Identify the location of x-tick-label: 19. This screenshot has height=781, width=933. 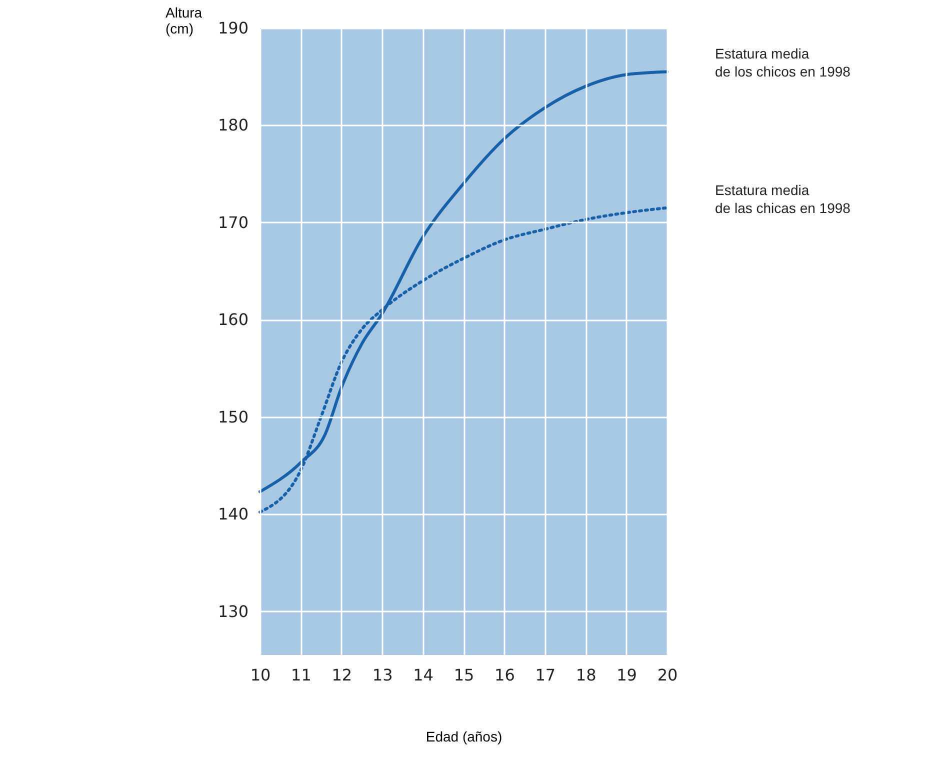
(626, 675).